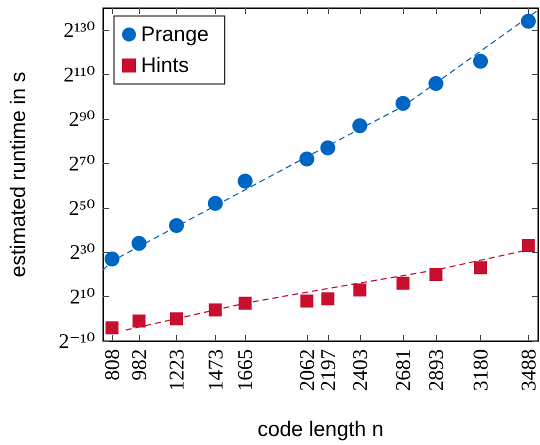 The image size is (540, 445). Describe the element at coordinates (245, 370) in the screenshot. I see `x-tick-label: 1665` at that location.